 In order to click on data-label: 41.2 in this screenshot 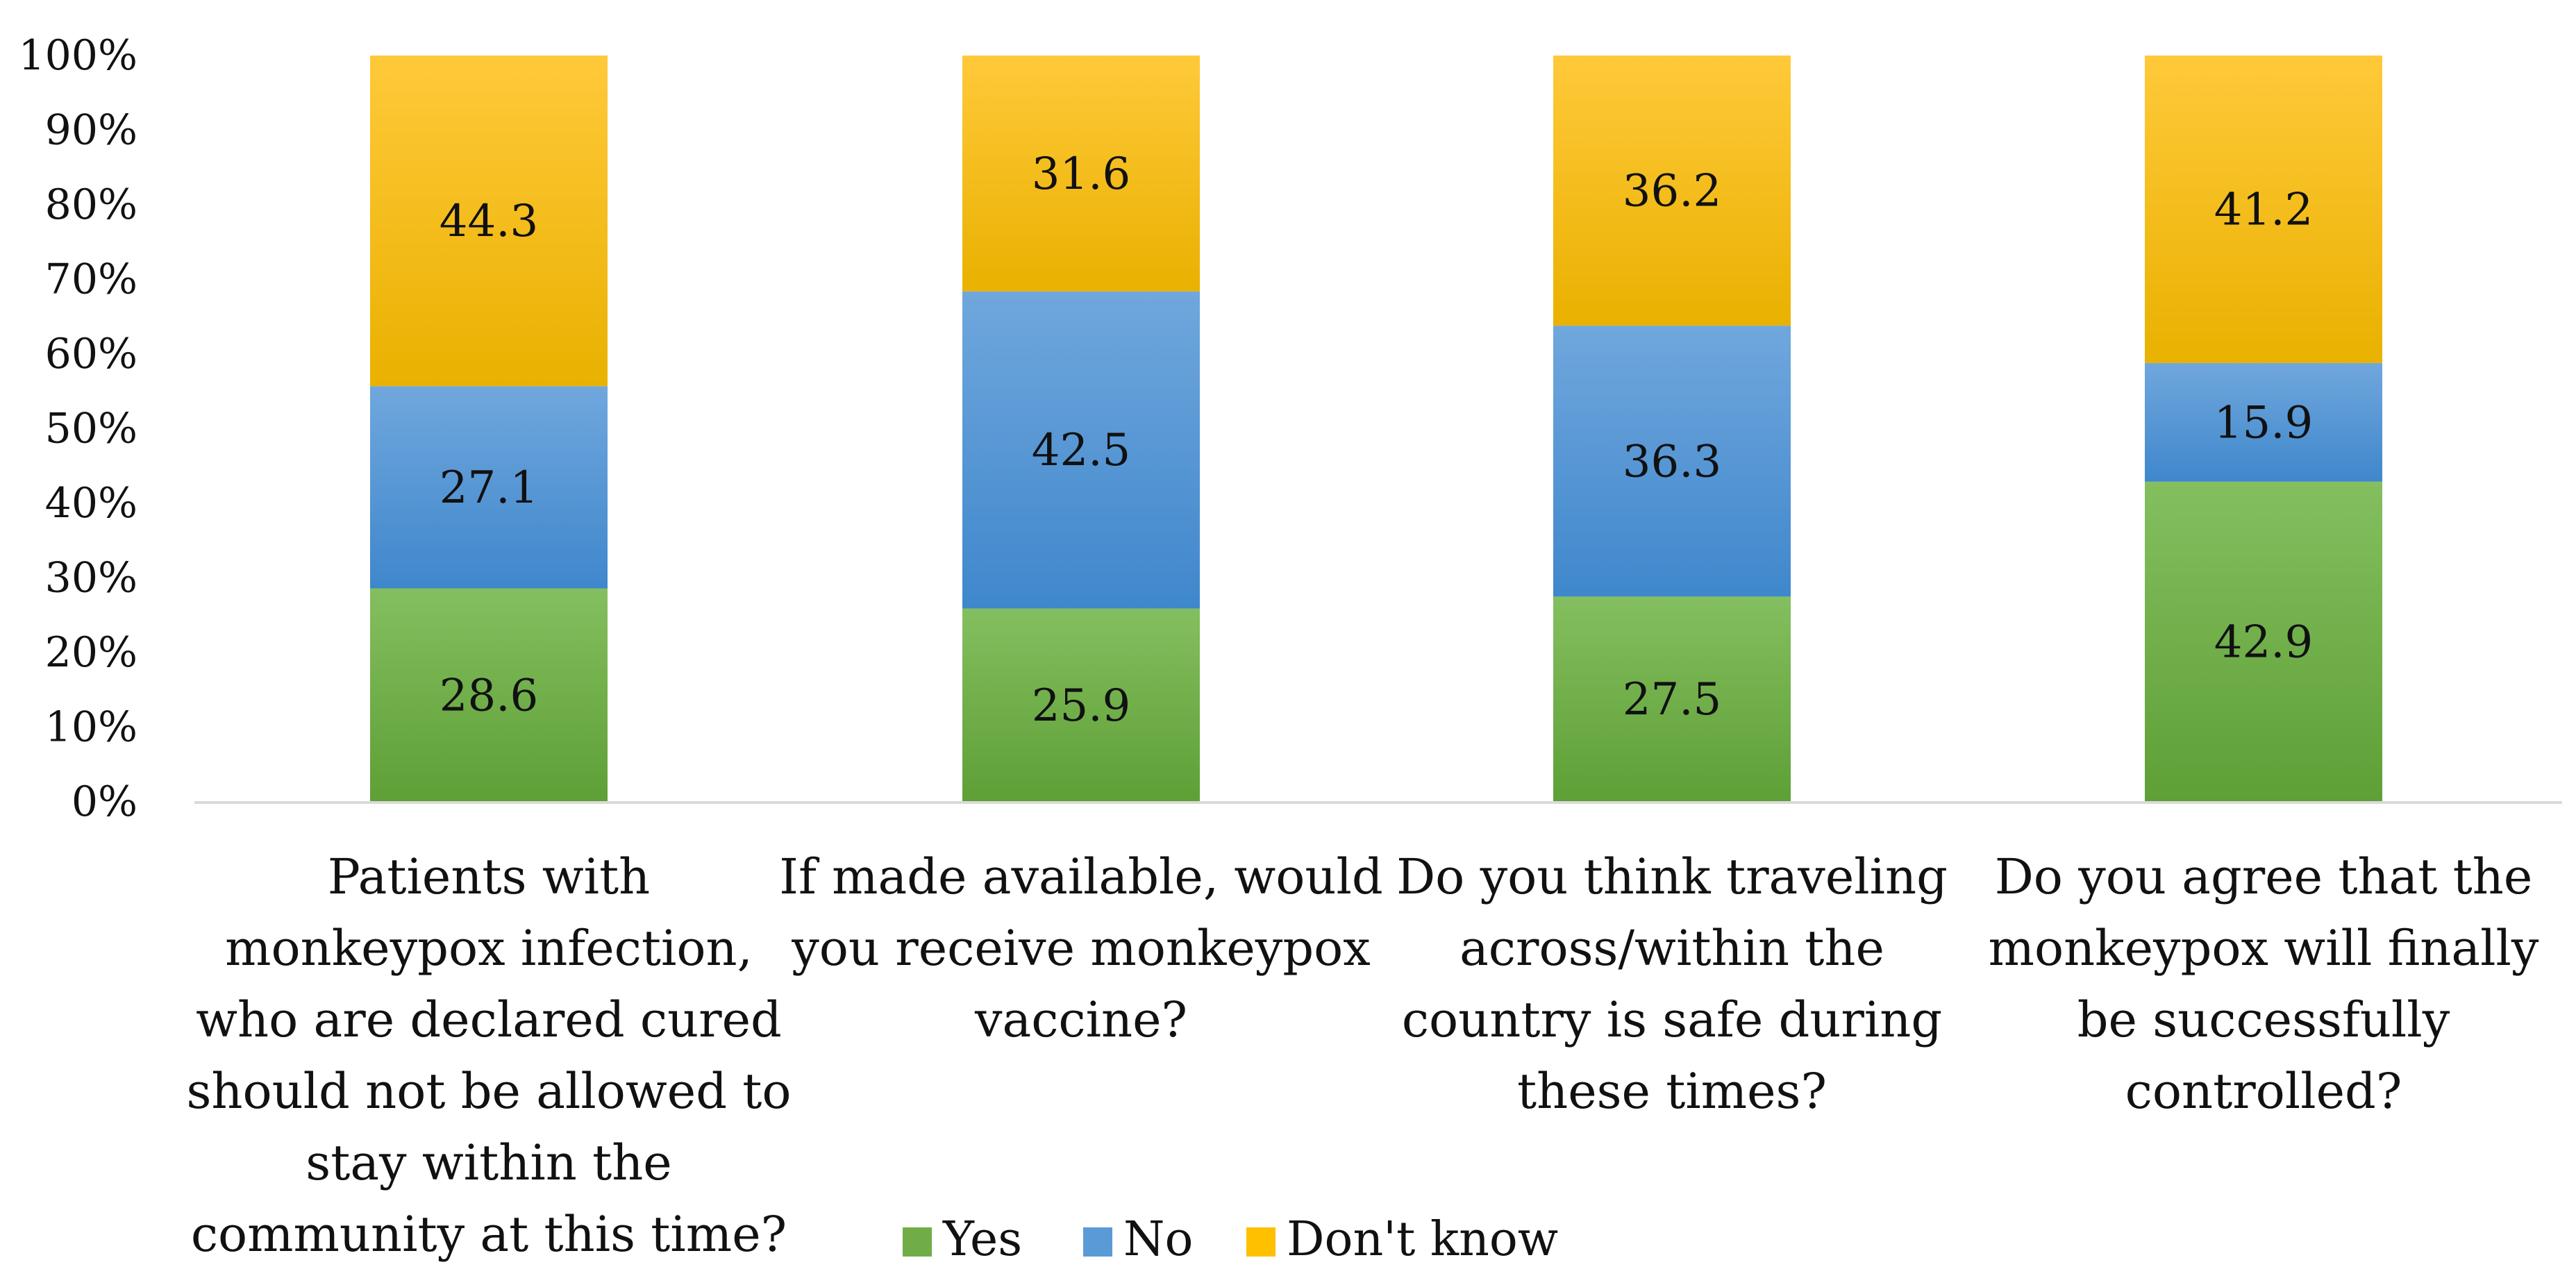, I will do `click(2264, 210)`.